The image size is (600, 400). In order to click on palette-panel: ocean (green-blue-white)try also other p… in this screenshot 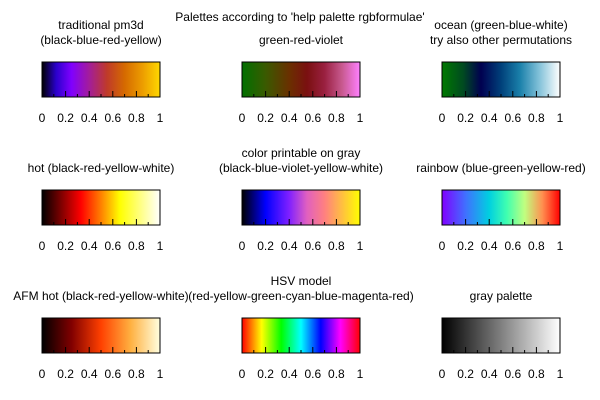, I will do `click(501, 71)`.